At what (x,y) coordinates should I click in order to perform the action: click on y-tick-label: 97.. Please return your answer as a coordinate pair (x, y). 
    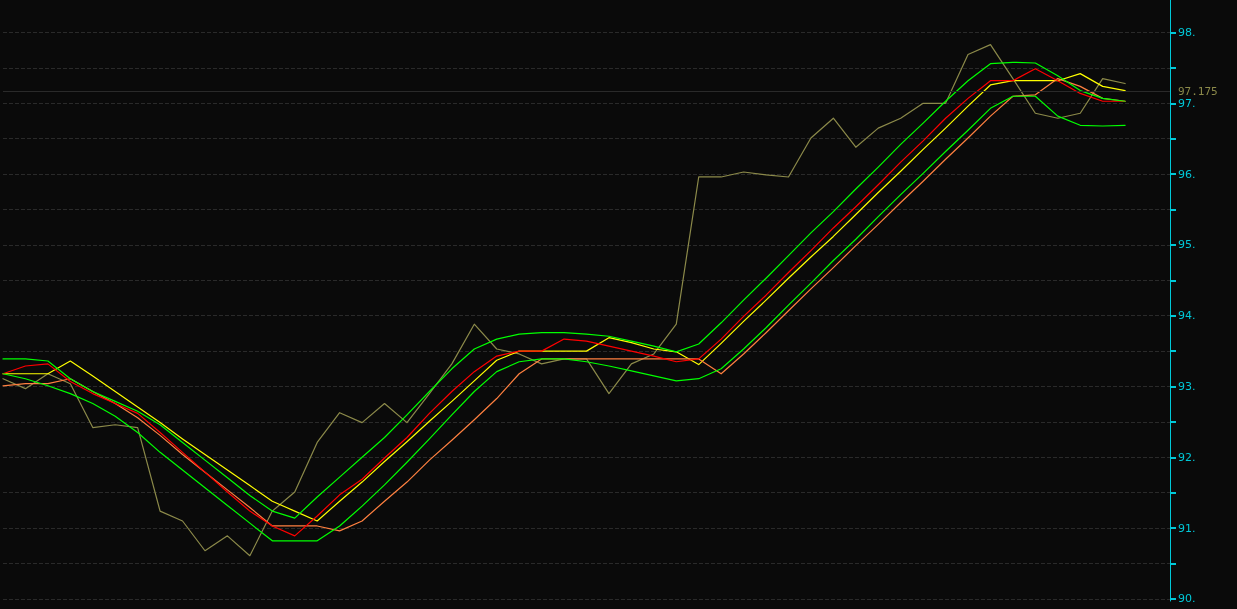
    Looking at the image, I should click on (1187, 103).